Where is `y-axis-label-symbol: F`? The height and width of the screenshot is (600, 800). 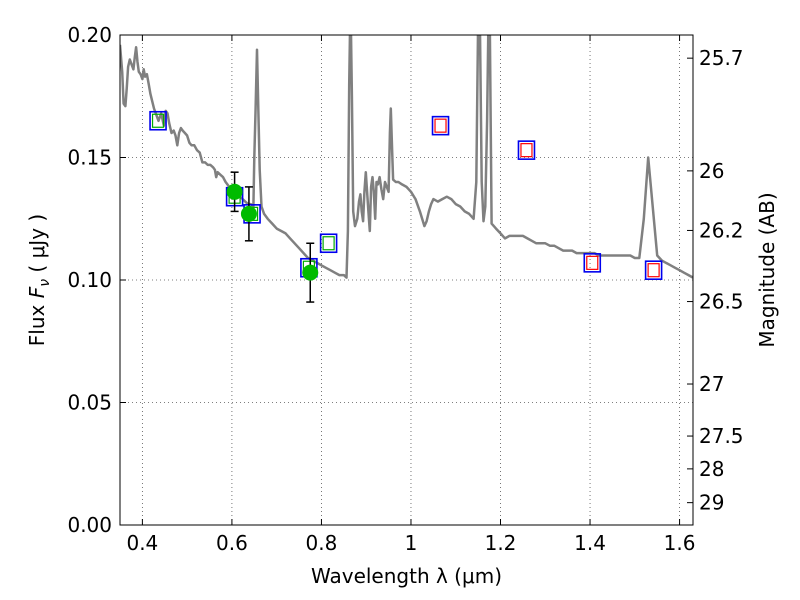
y-axis-label-symbol: F is located at coordinates (37, 292).